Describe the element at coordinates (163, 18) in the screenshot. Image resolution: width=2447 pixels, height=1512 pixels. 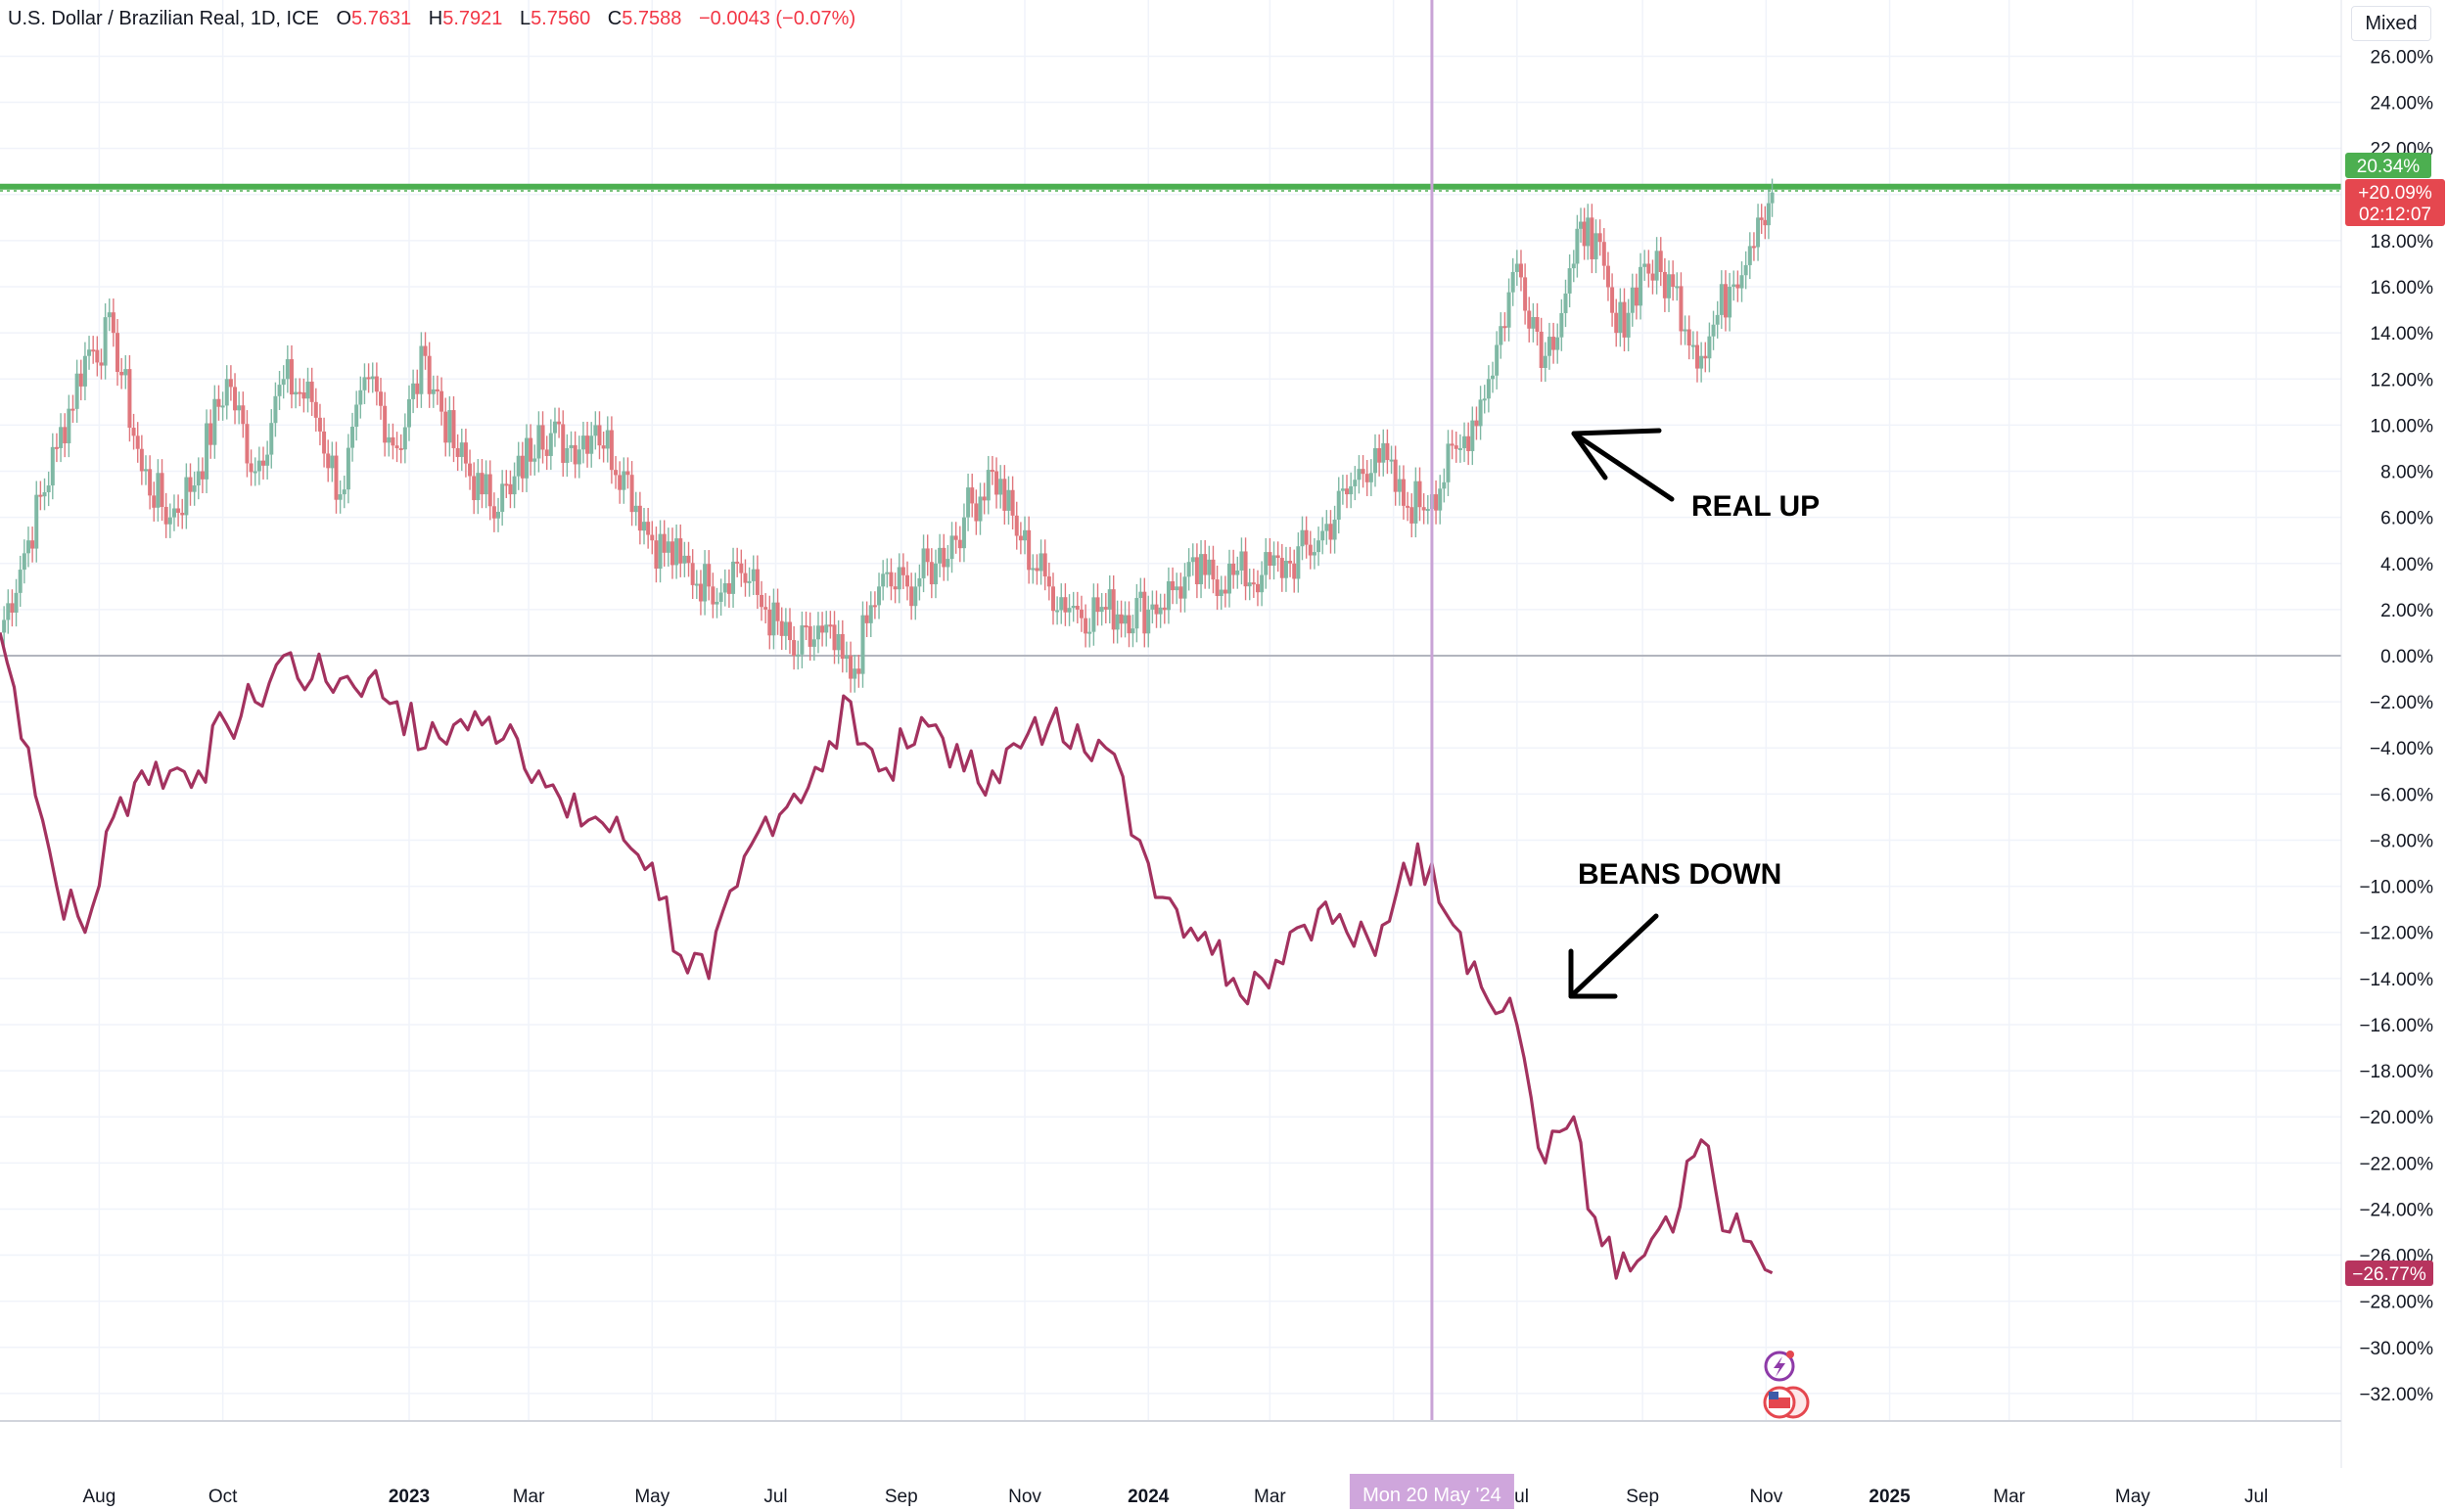
I see `symbol-name: U.S. Dollar / Brazilian Real, 1D, ICE` at that location.